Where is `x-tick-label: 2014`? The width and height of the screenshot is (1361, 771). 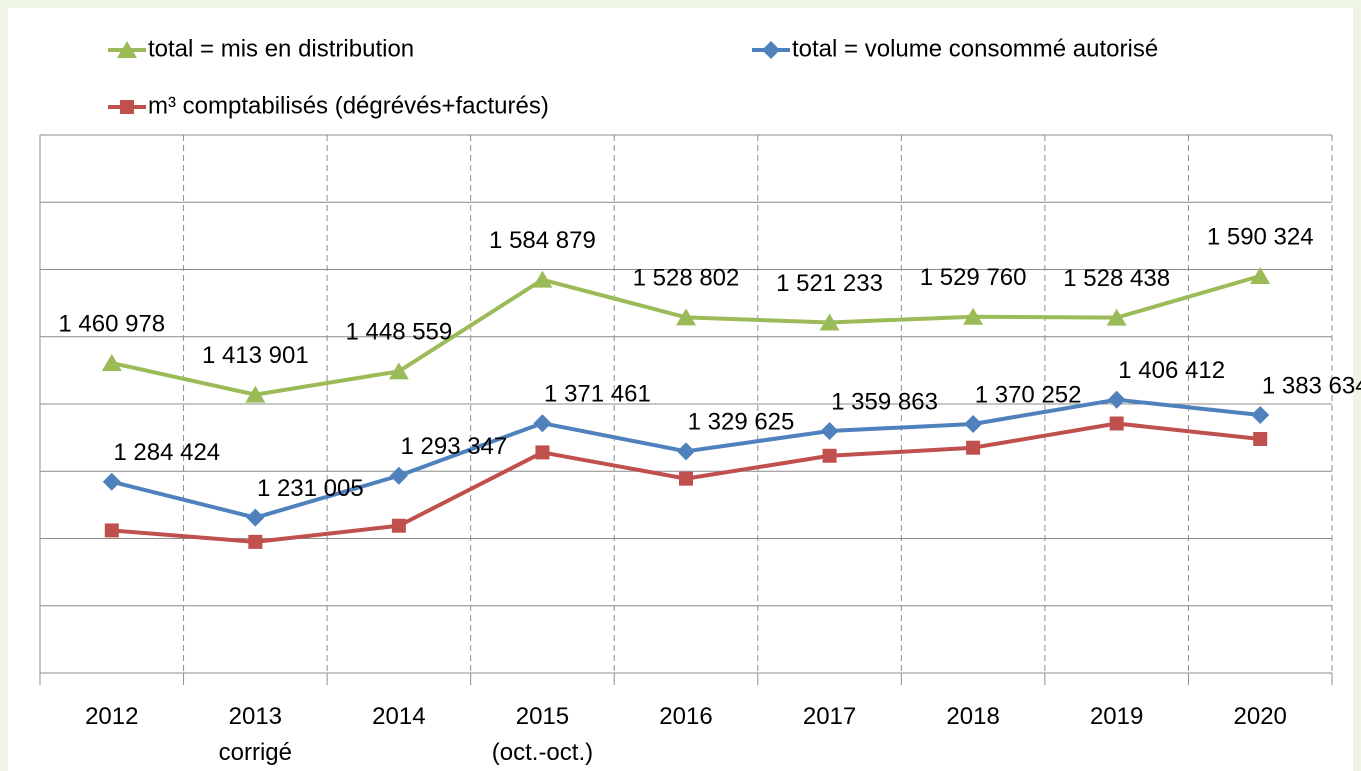 x-tick-label: 2014 is located at coordinates (399, 716).